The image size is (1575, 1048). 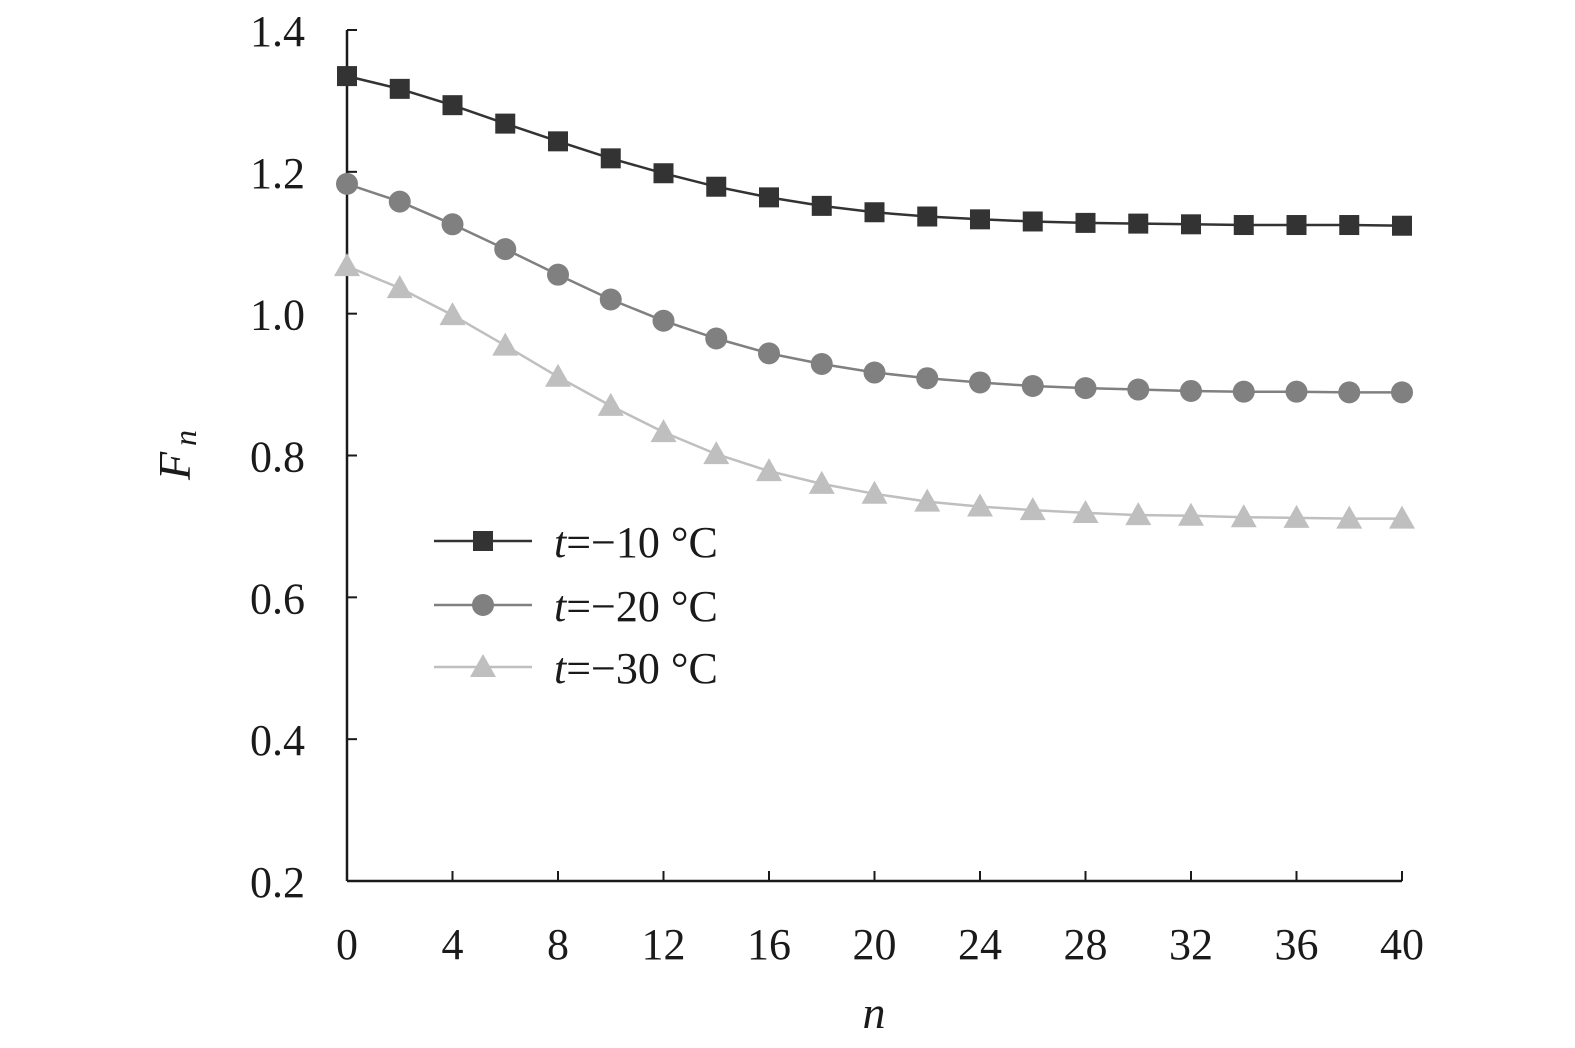 I want to click on y-axis-title: Fn, so click(x=176, y=455).